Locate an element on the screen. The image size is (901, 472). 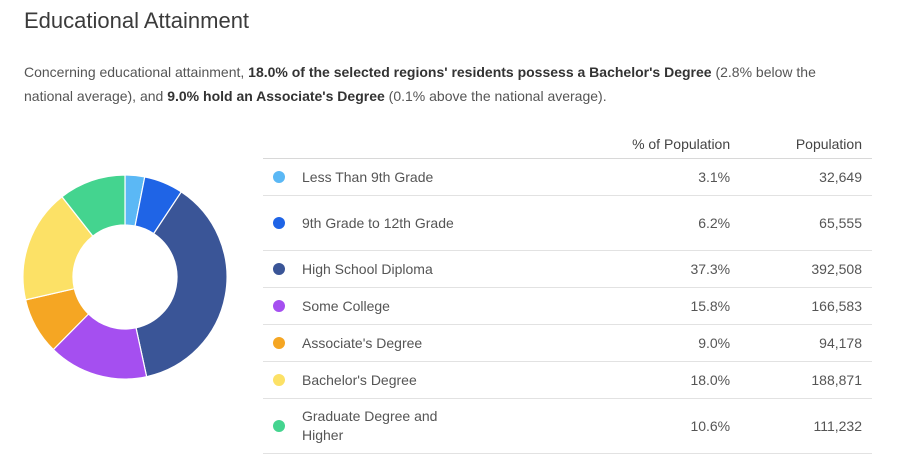
category-cell: High School Diploma is located at coordinates (430, 269).